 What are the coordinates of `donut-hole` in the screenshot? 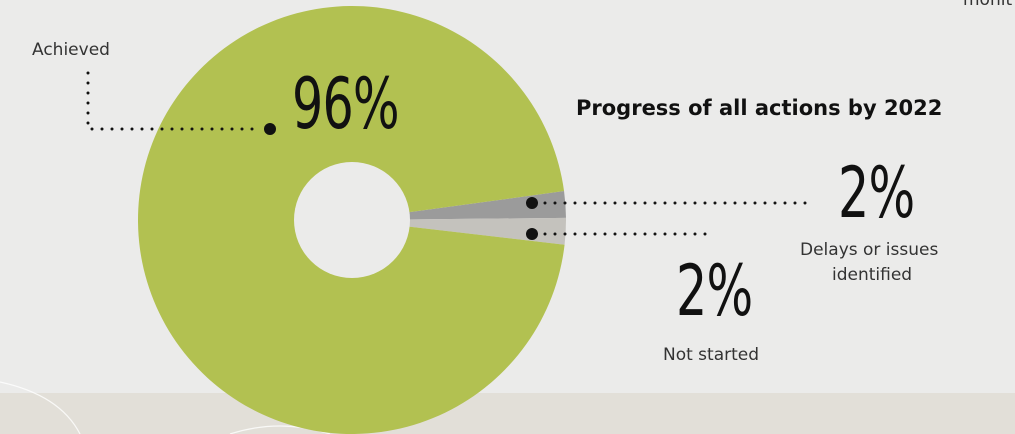 It's located at (352, 220).